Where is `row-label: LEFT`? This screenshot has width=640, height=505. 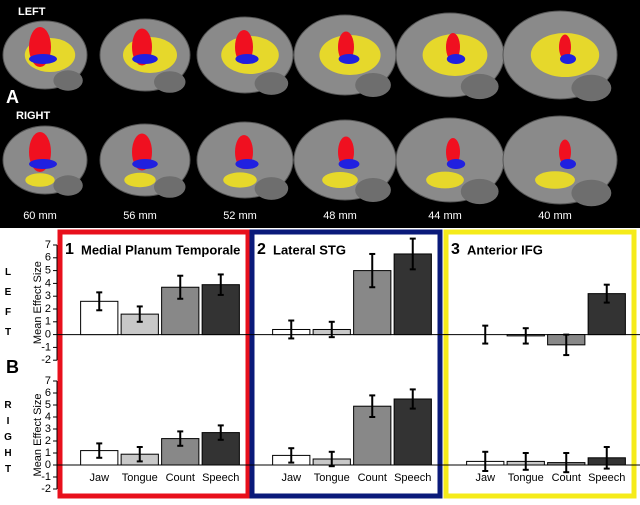 row-label: LEFT is located at coordinates (32, 12).